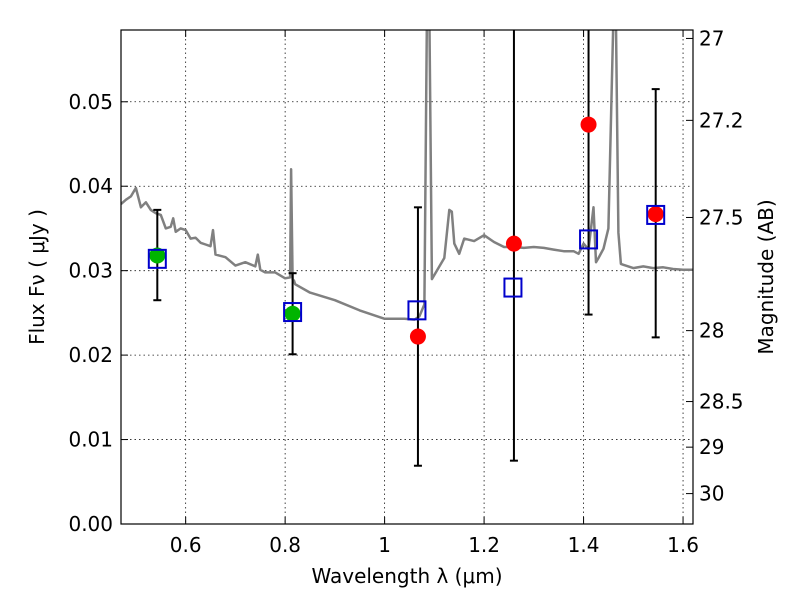 This screenshot has width=800, height=600. What do you see at coordinates (90, 186) in the screenshot?
I see `y-tick-label: 0.04` at bounding box center [90, 186].